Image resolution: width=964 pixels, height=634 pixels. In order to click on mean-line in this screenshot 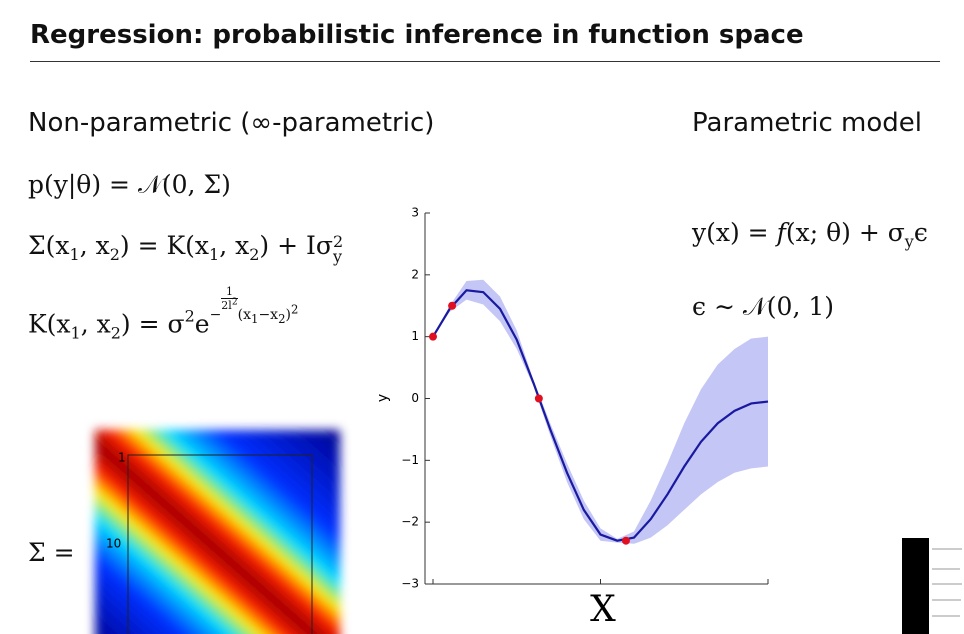, I will do `click(600, 415)`.